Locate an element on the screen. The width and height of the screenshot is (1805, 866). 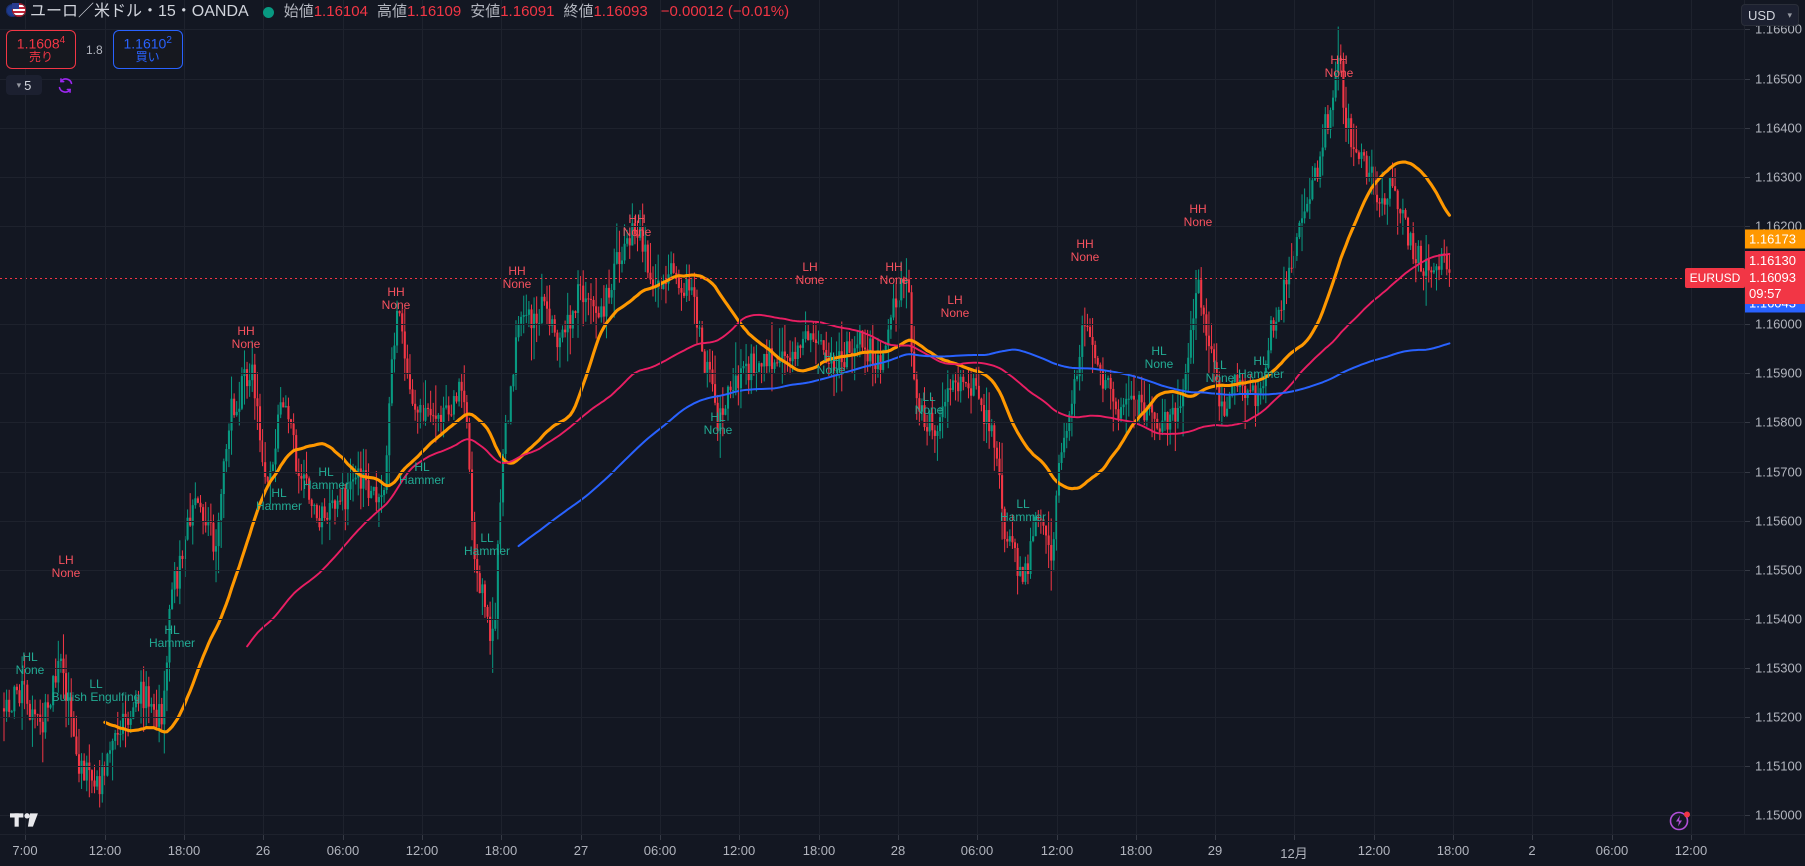
last-price-price: 1.16130 is located at coordinates (1772, 261).